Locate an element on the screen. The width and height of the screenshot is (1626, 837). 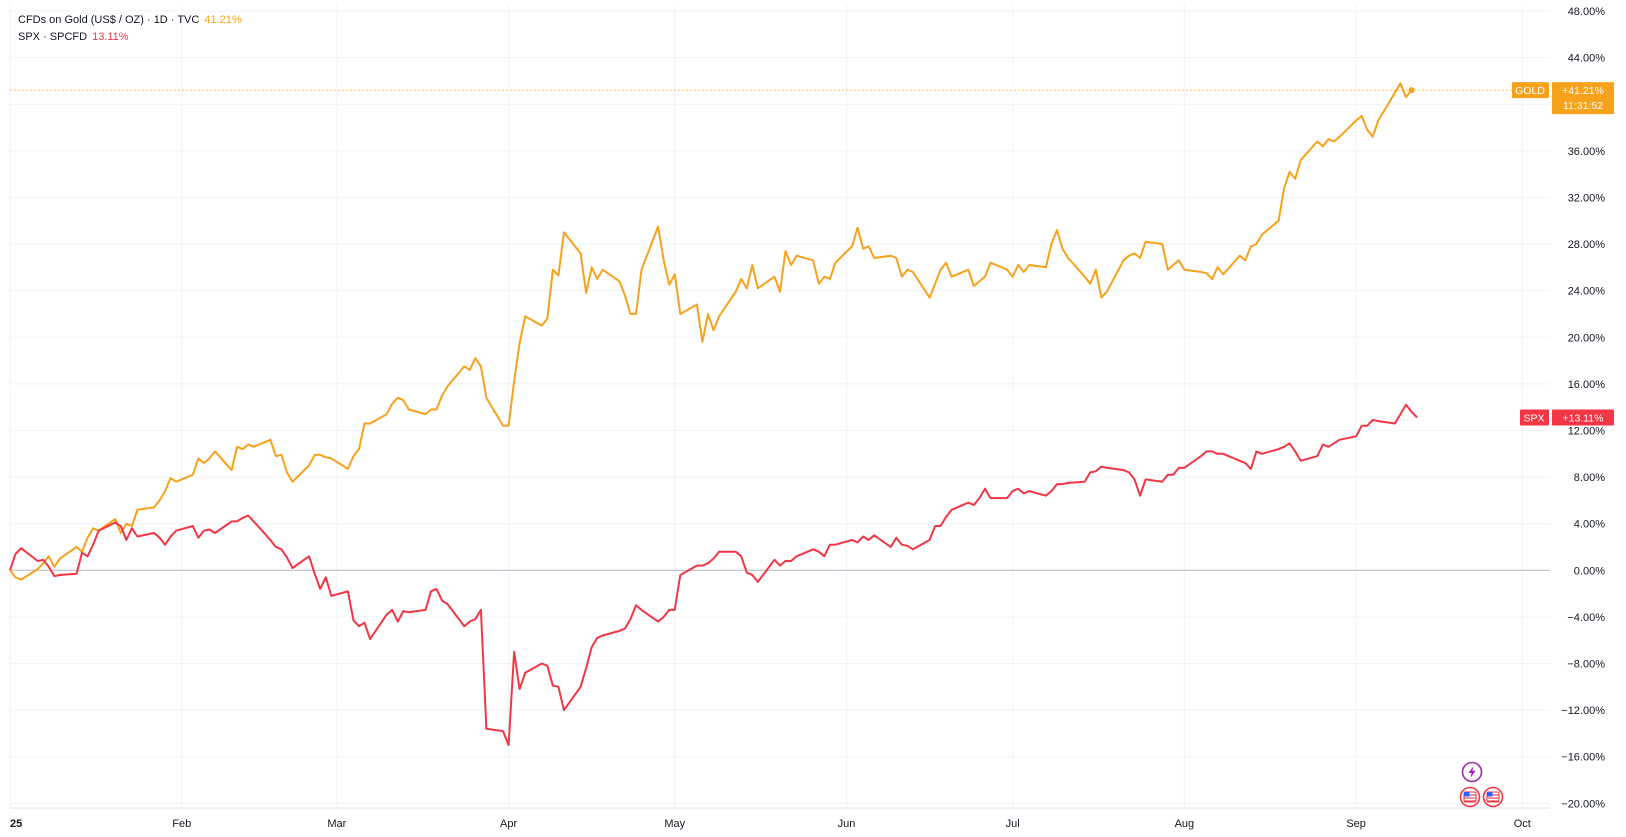
x-tick-label: Aug is located at coordinates (1185, 824).